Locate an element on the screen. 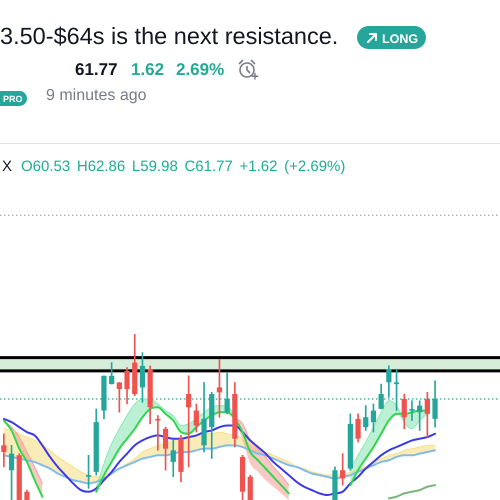  text: PRO is located at coordinates (13, 99).